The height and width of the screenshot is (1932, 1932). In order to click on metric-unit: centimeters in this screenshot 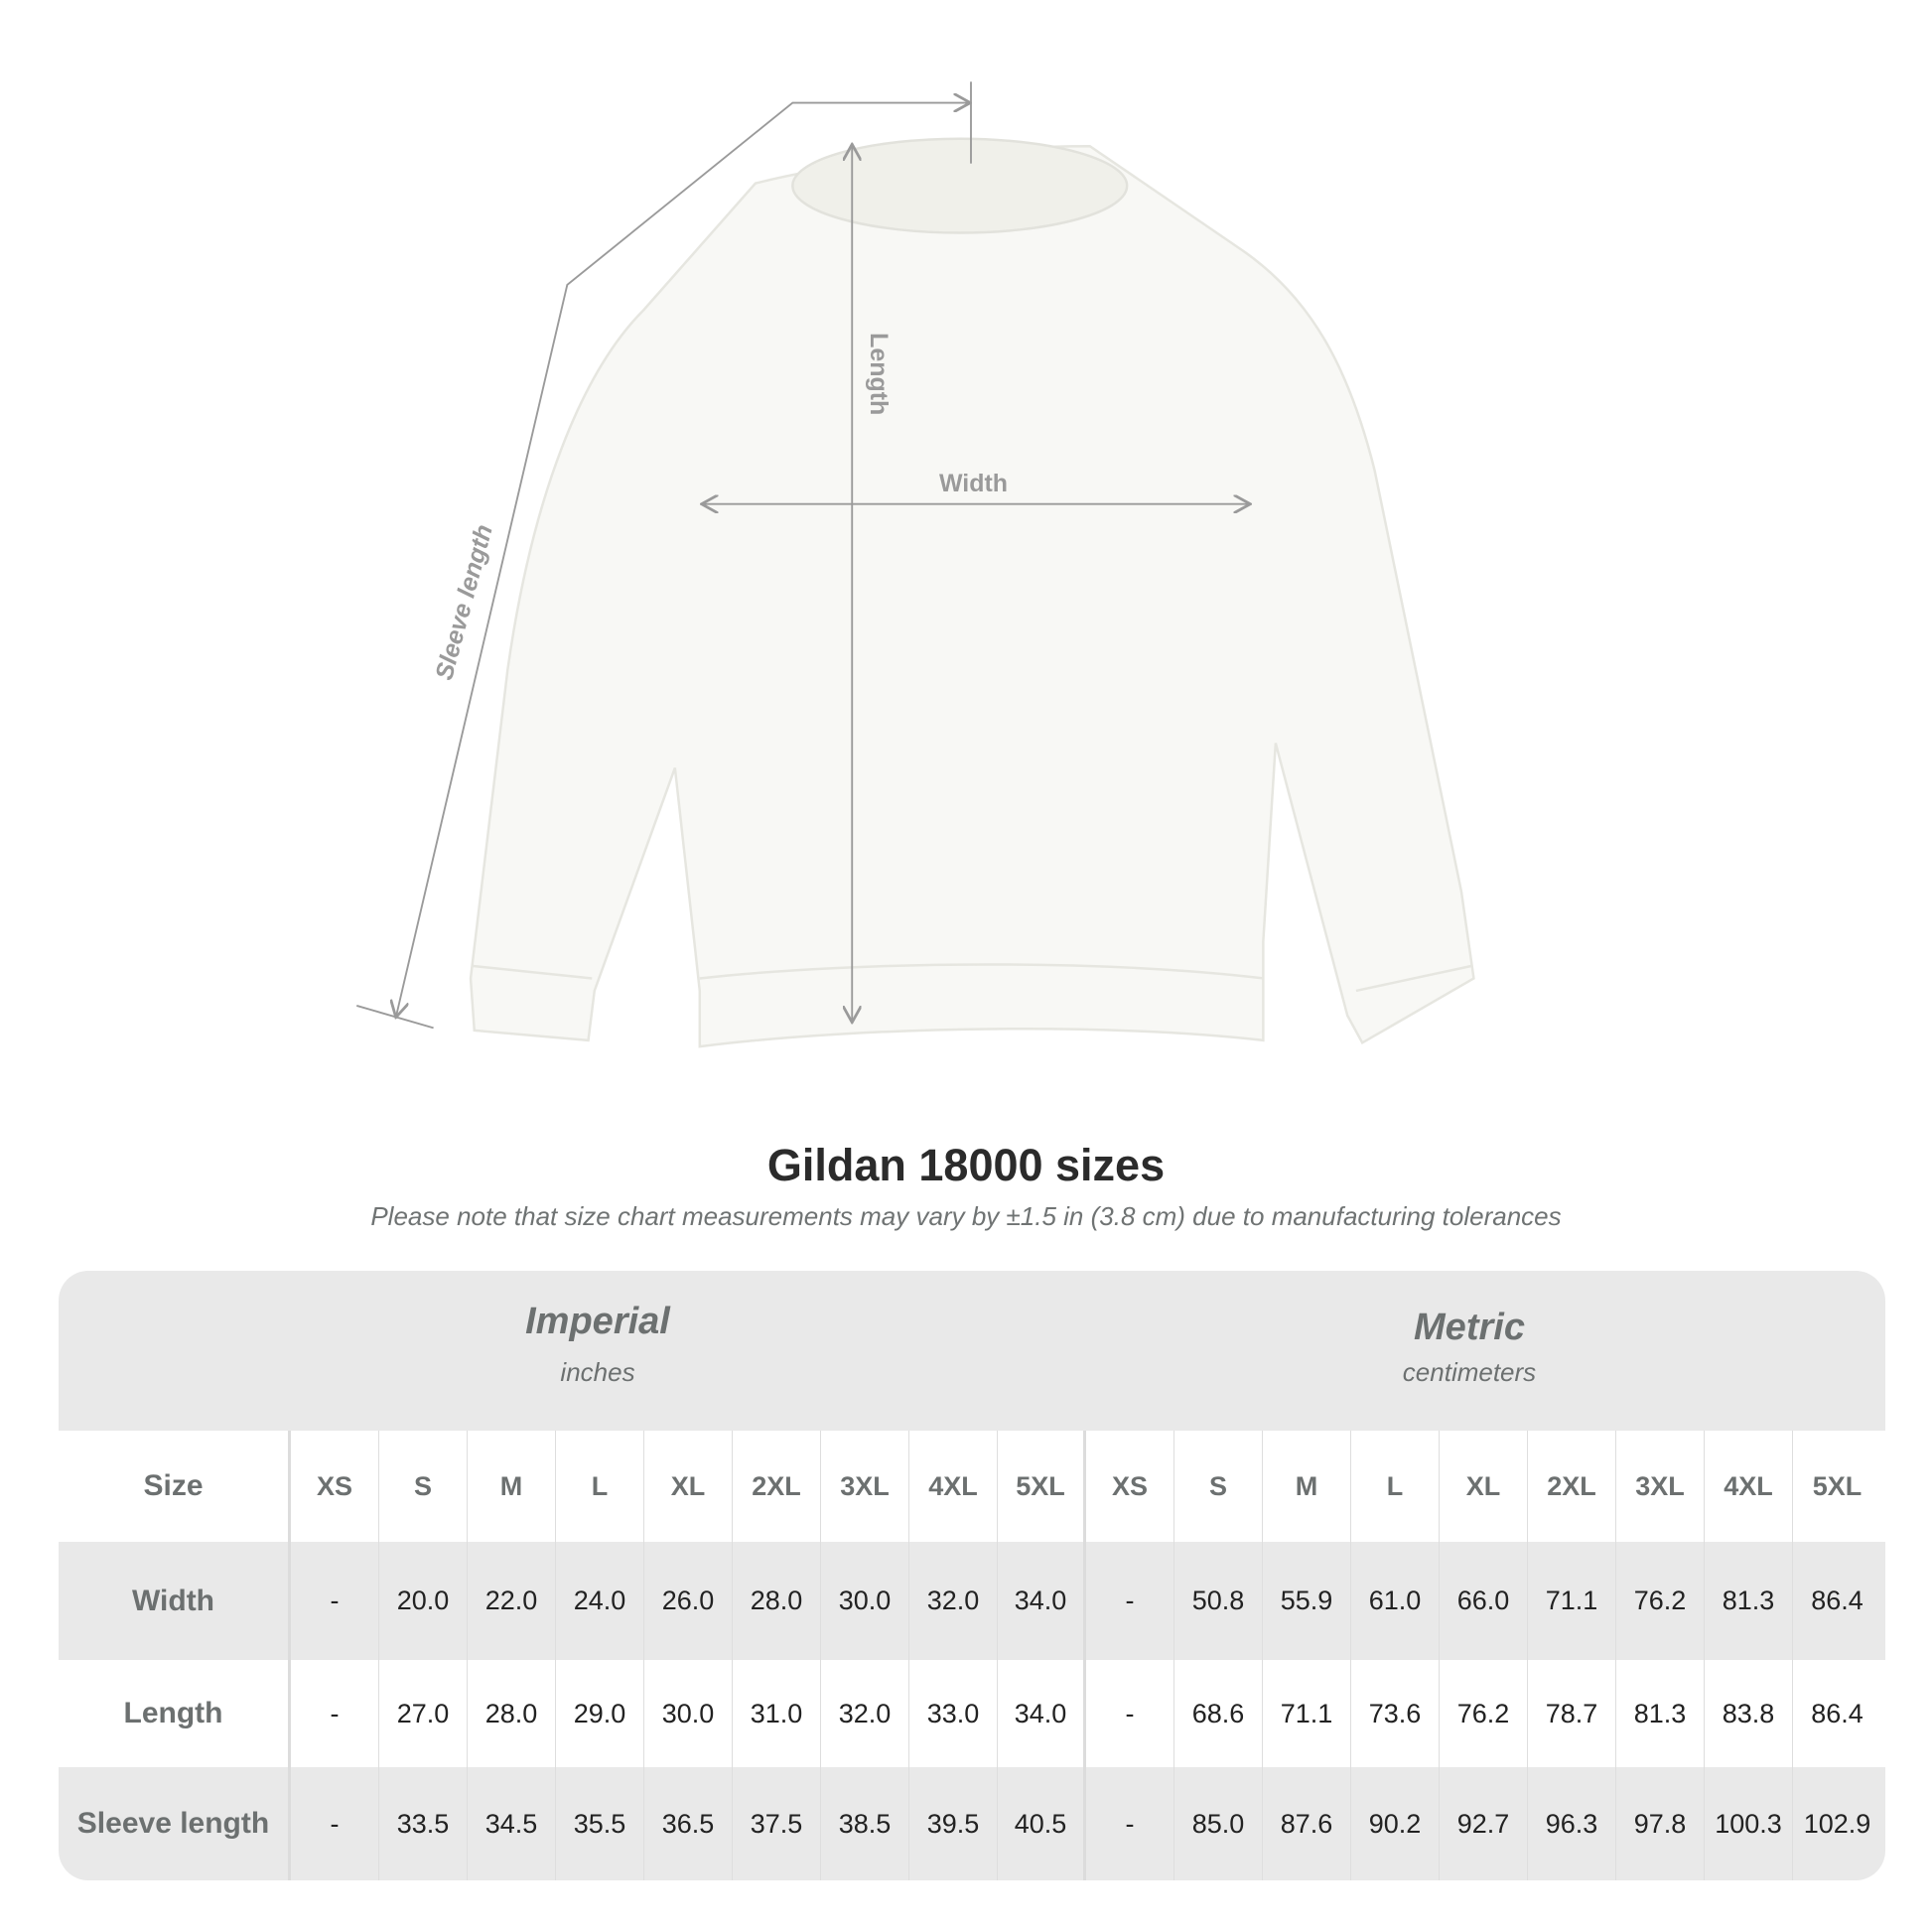, I will do `click(1470, 1372)`.